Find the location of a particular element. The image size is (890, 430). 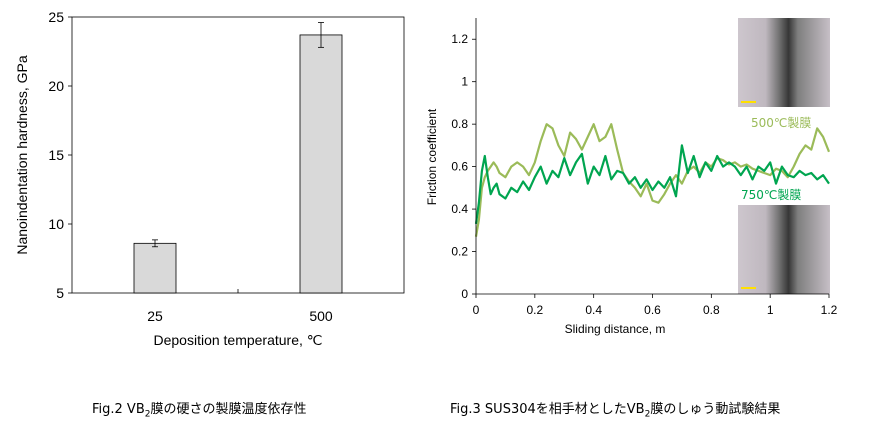

line-x-tick-label: 1.2 is located at coordinates (829, 310).